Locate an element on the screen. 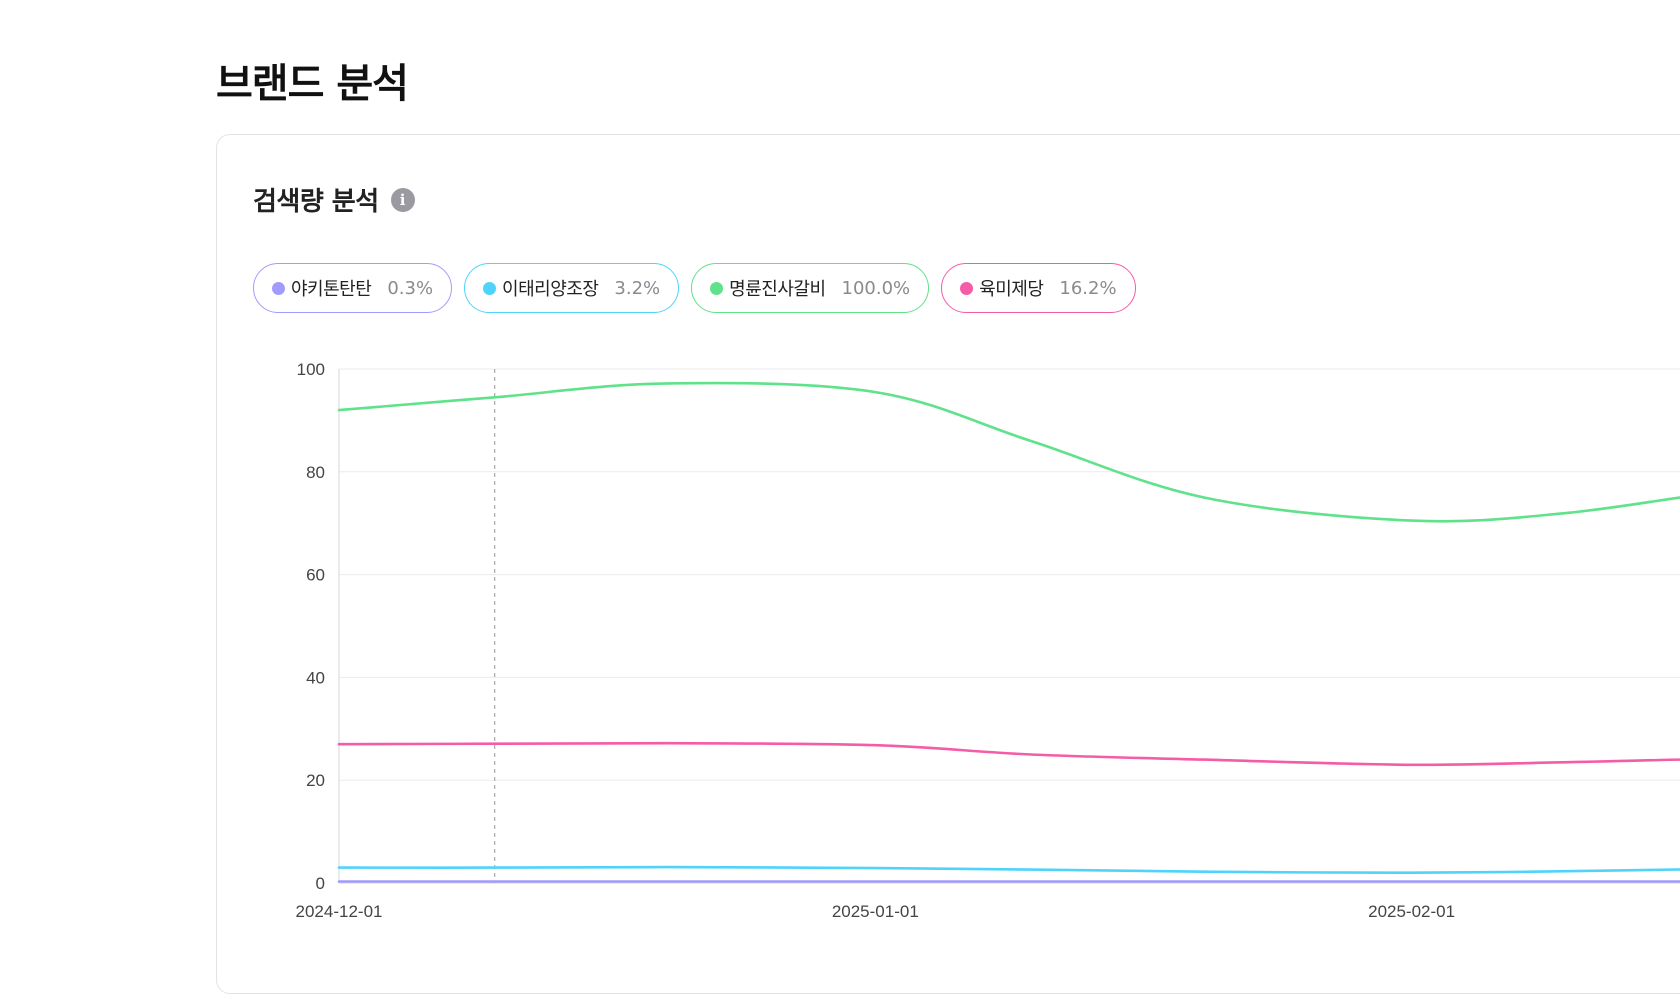 The width and height of the screenshot is (1680, 995). info-icon: i is located at coordinates (402, 199).